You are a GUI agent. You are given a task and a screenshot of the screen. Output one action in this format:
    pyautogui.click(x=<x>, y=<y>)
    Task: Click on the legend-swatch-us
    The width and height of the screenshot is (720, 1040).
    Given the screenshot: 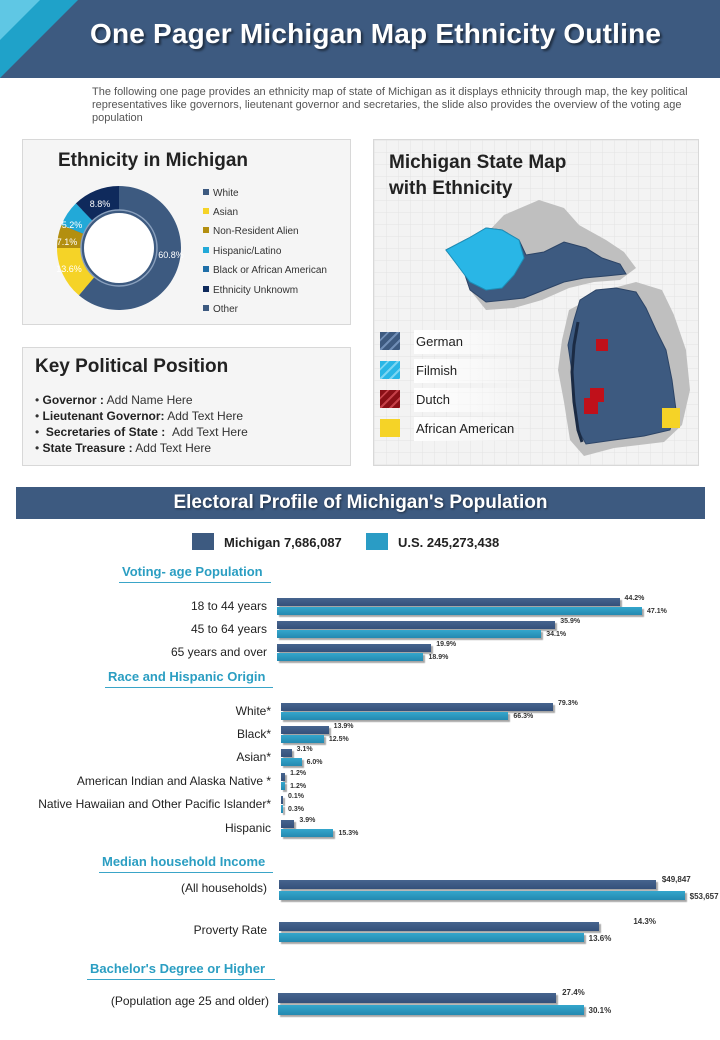 What is the action you would take?
    pyautogui.click(x=377, y=541)
    